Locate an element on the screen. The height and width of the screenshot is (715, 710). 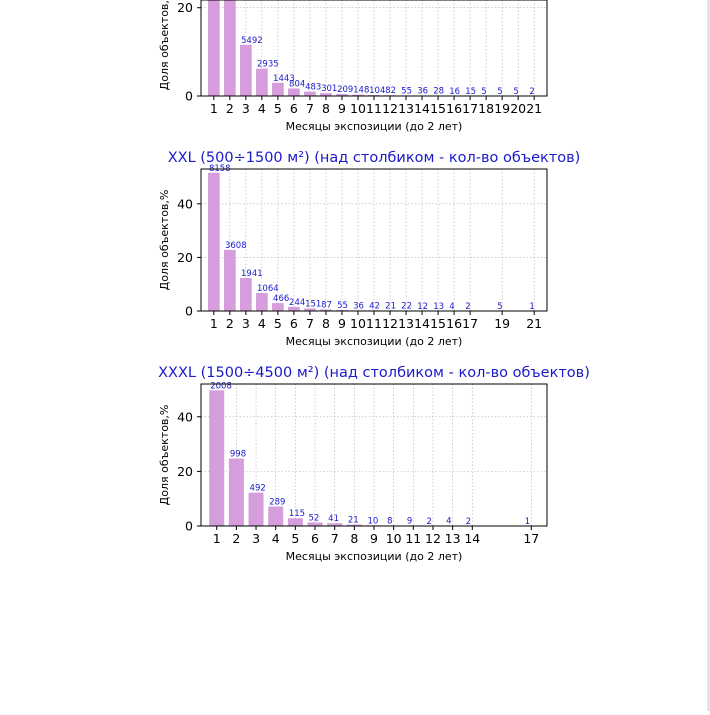
bar-label: 10 is located at coordinates (373, 521).